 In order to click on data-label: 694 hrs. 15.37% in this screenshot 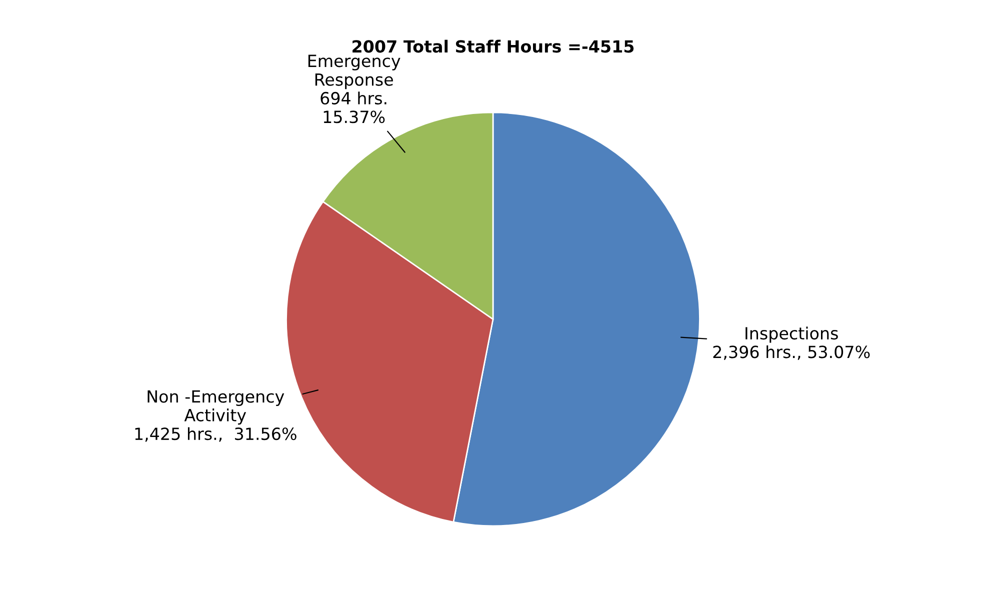, I will do `click(353, 108)`.